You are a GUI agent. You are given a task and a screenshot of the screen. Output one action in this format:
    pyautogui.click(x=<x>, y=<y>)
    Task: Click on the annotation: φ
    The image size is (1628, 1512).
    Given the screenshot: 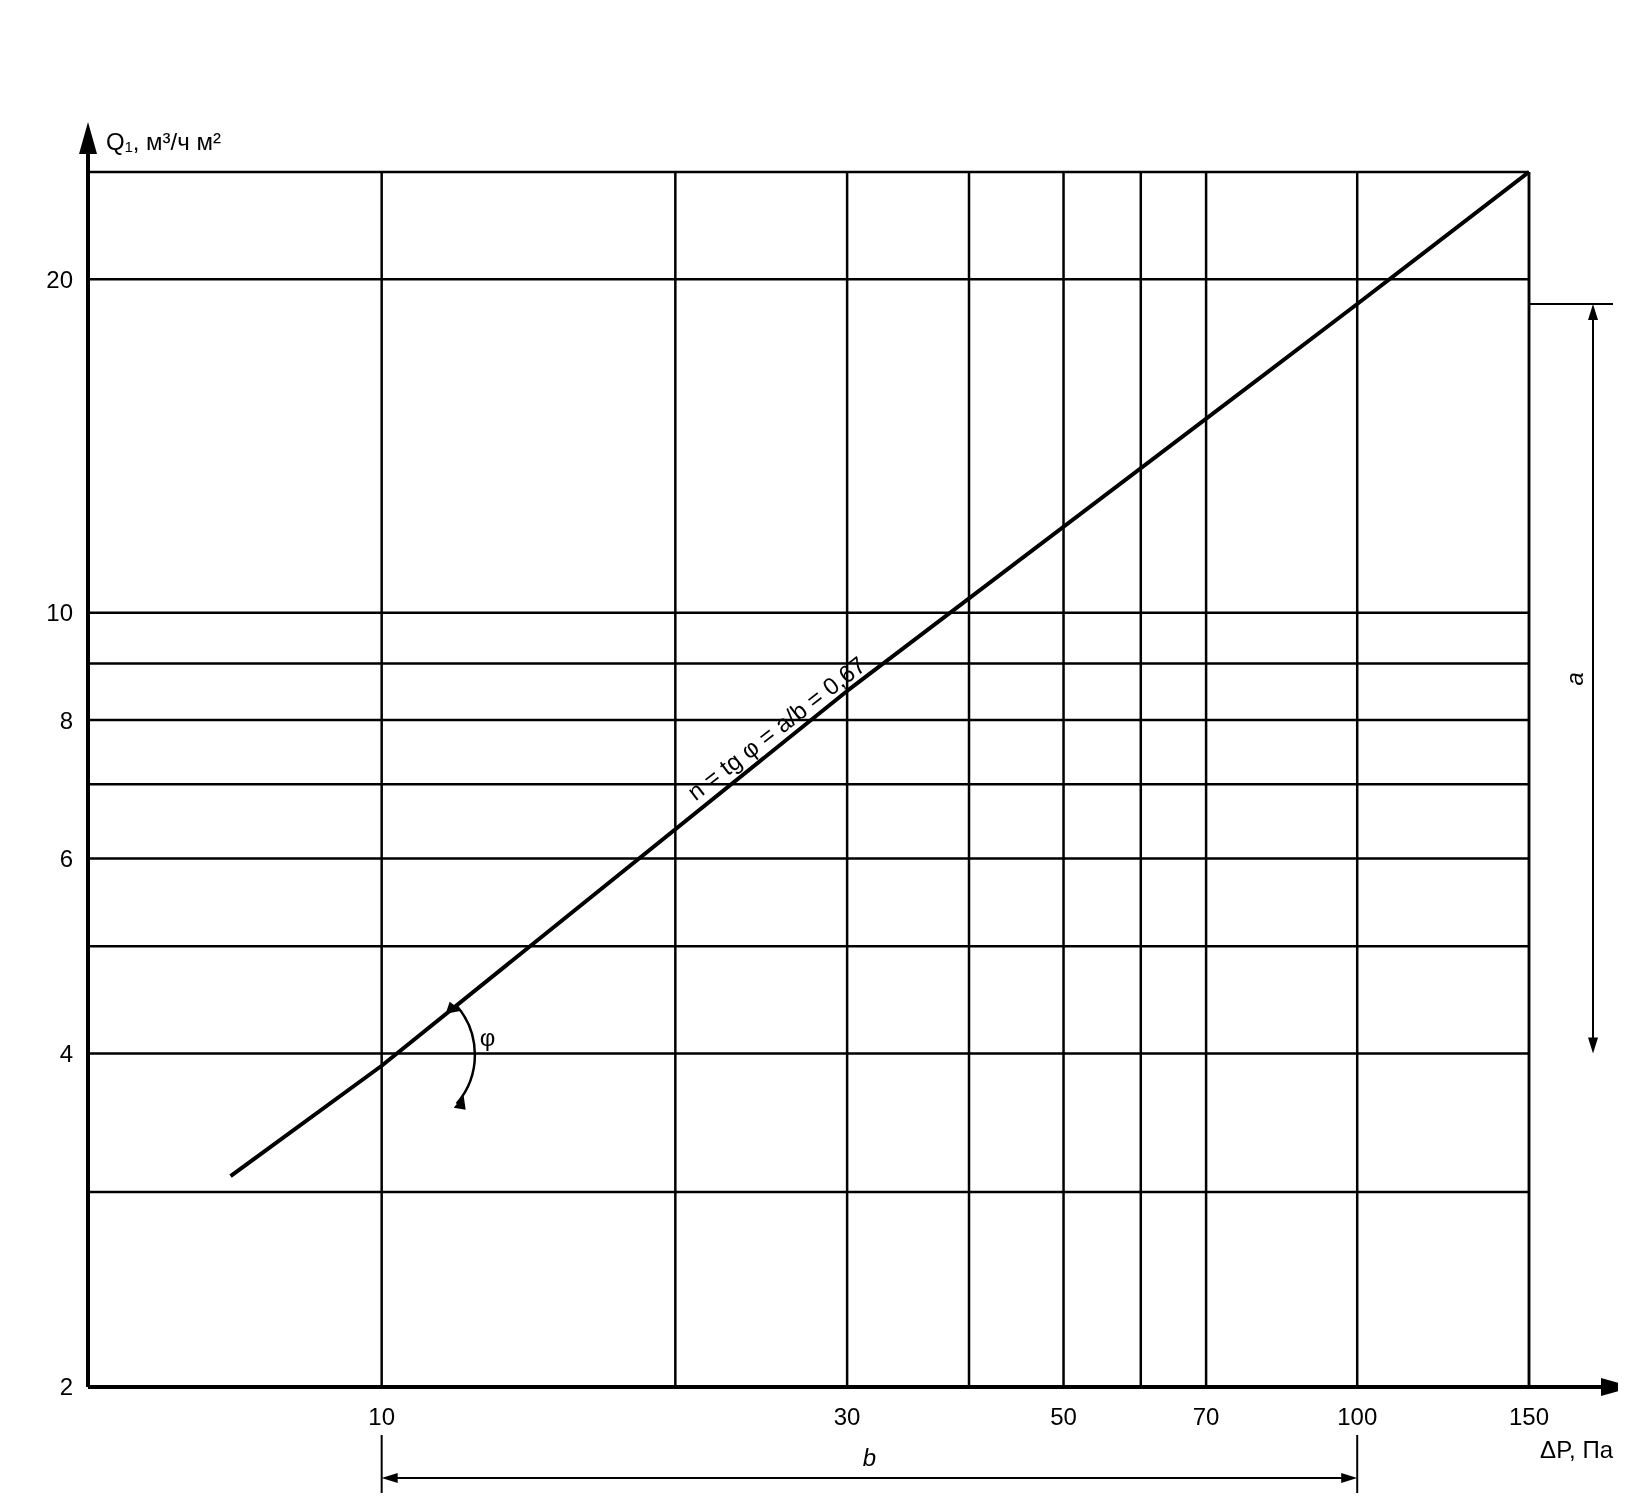 What is the action you would take?
    pyautogui.click(x=487, y=1037)
    